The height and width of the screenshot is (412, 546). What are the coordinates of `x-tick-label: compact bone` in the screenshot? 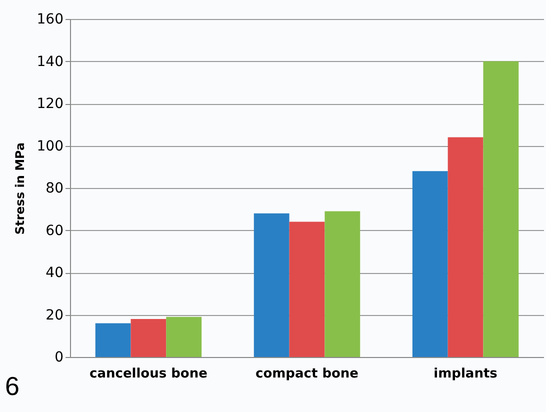 It's located at (307, 374).